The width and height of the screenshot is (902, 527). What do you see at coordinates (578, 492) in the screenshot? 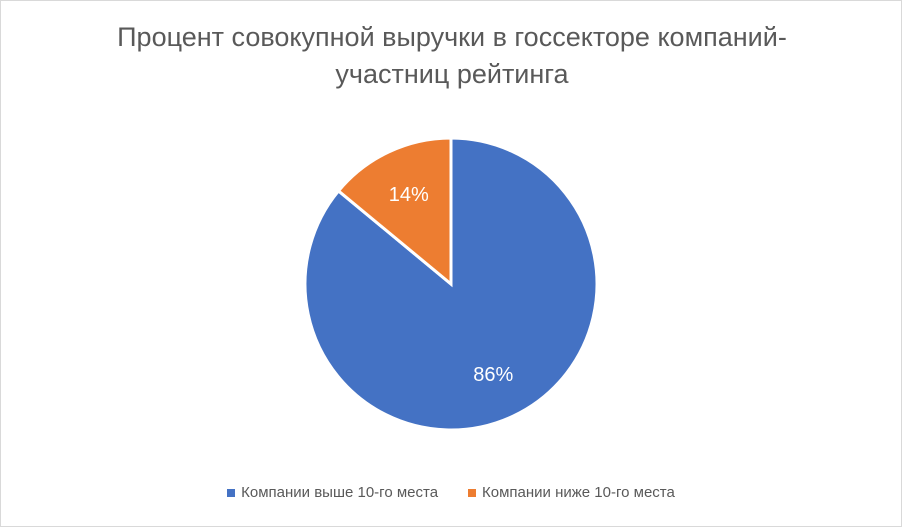
I see `legend-label-below-10: Компании ниже 10-го места` at bounding box center [578, 492].